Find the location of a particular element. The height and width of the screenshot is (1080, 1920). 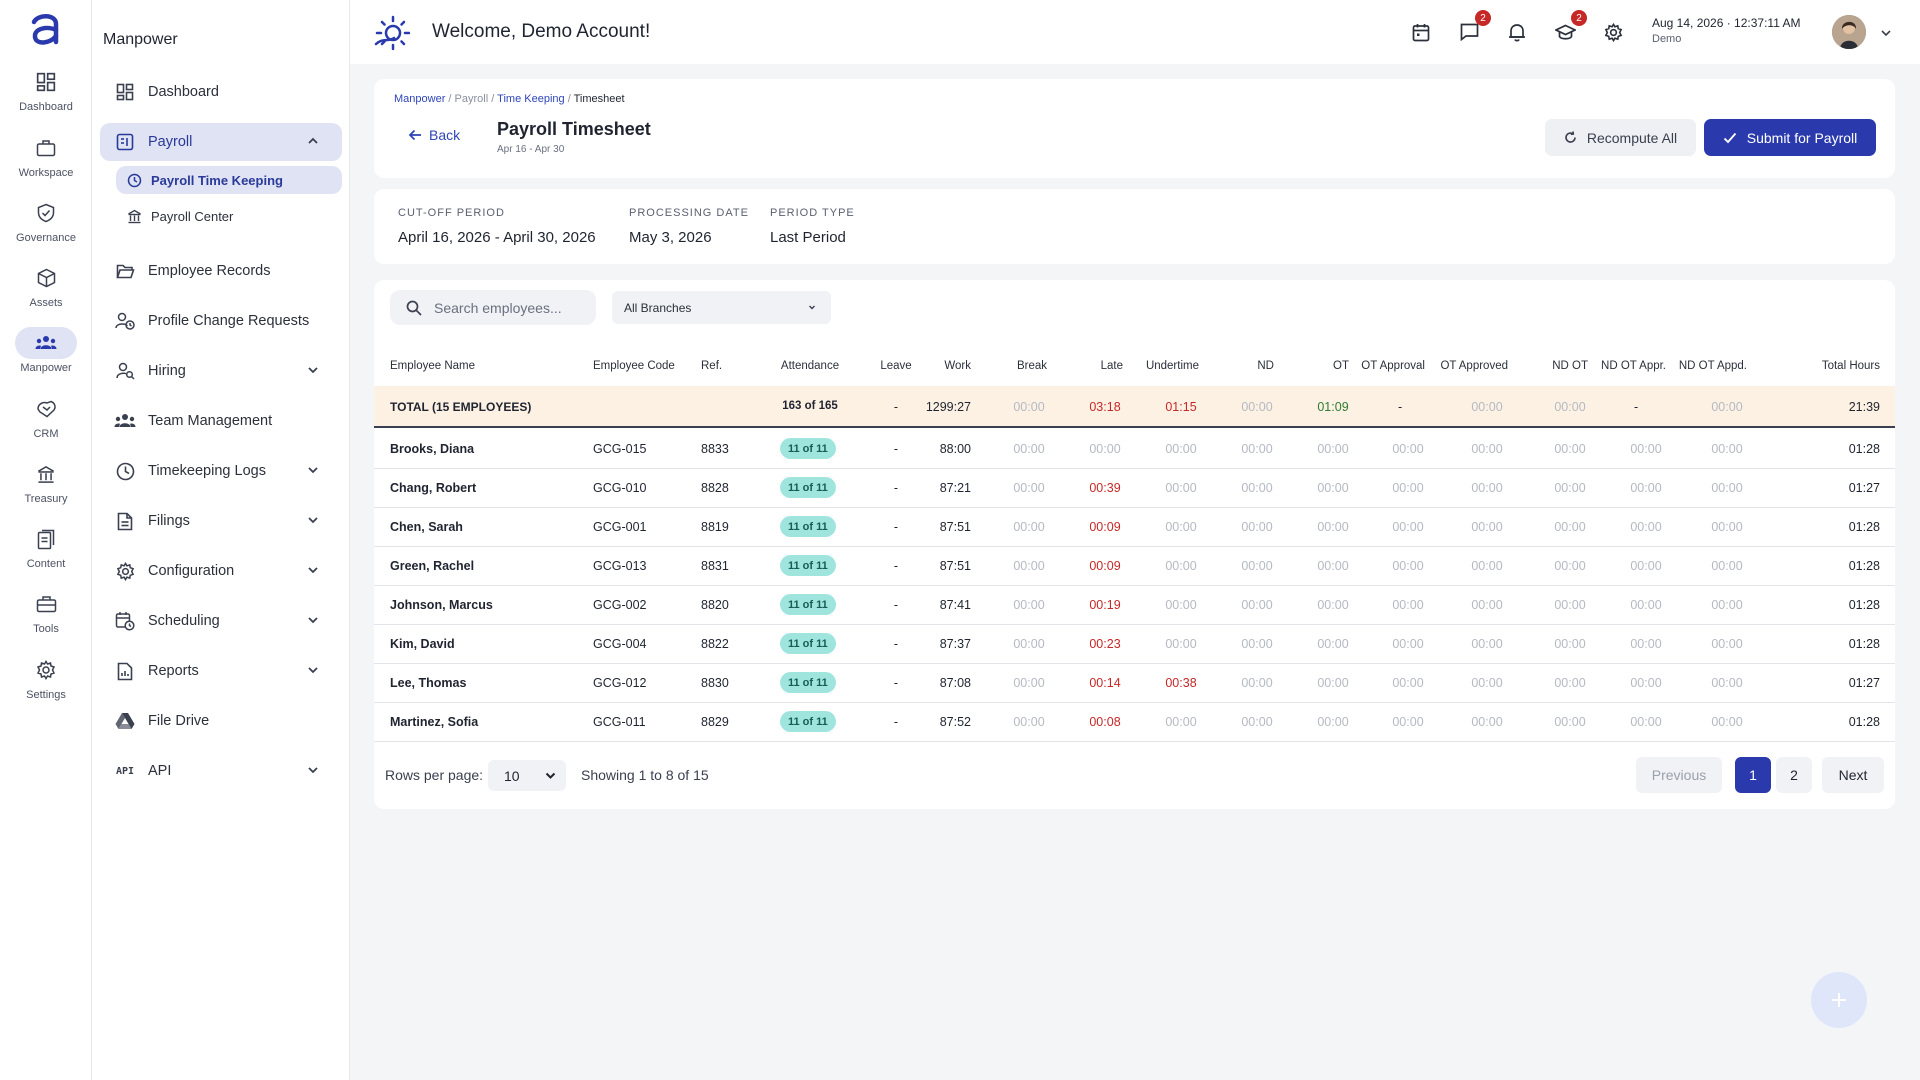

calendar-icon is located at coordinates (1421, 32).